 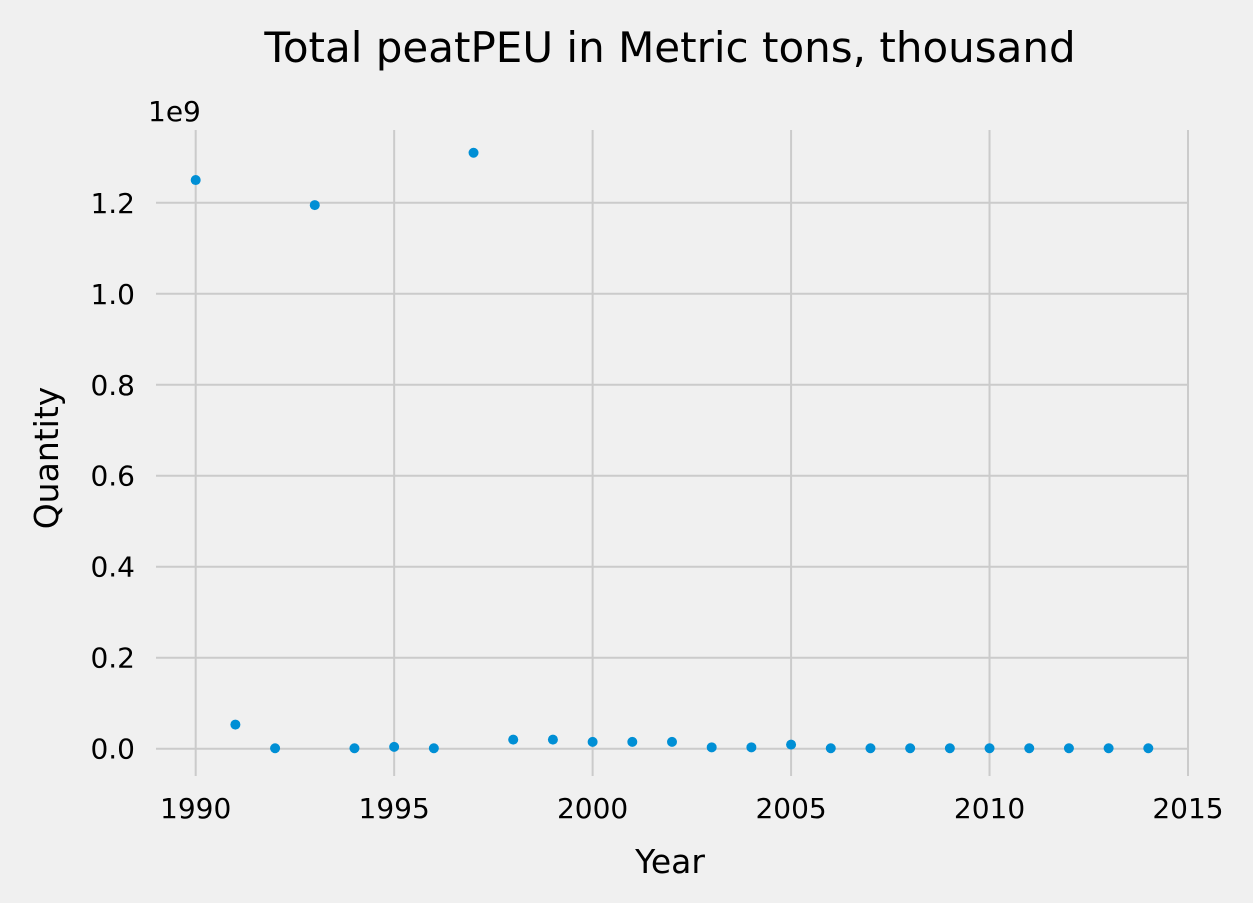 What do you see at coordinates (112, 385) in the screenshot?
I see `y-tick-label: 0.8` at bounding box center [112, 385].